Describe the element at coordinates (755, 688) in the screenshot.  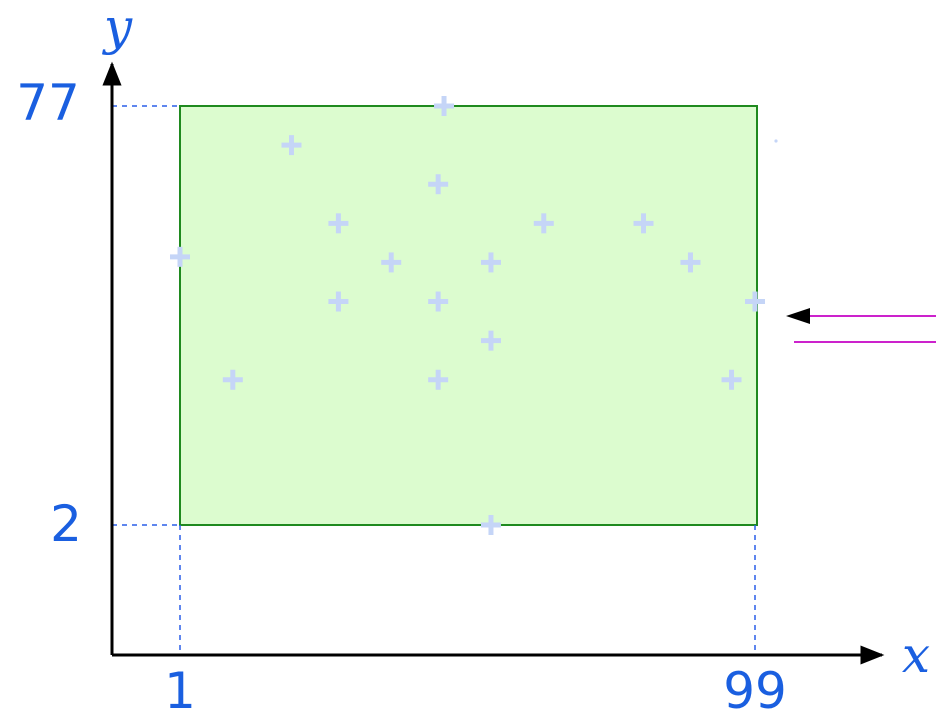
I see `x-max-label: 99` at that location.